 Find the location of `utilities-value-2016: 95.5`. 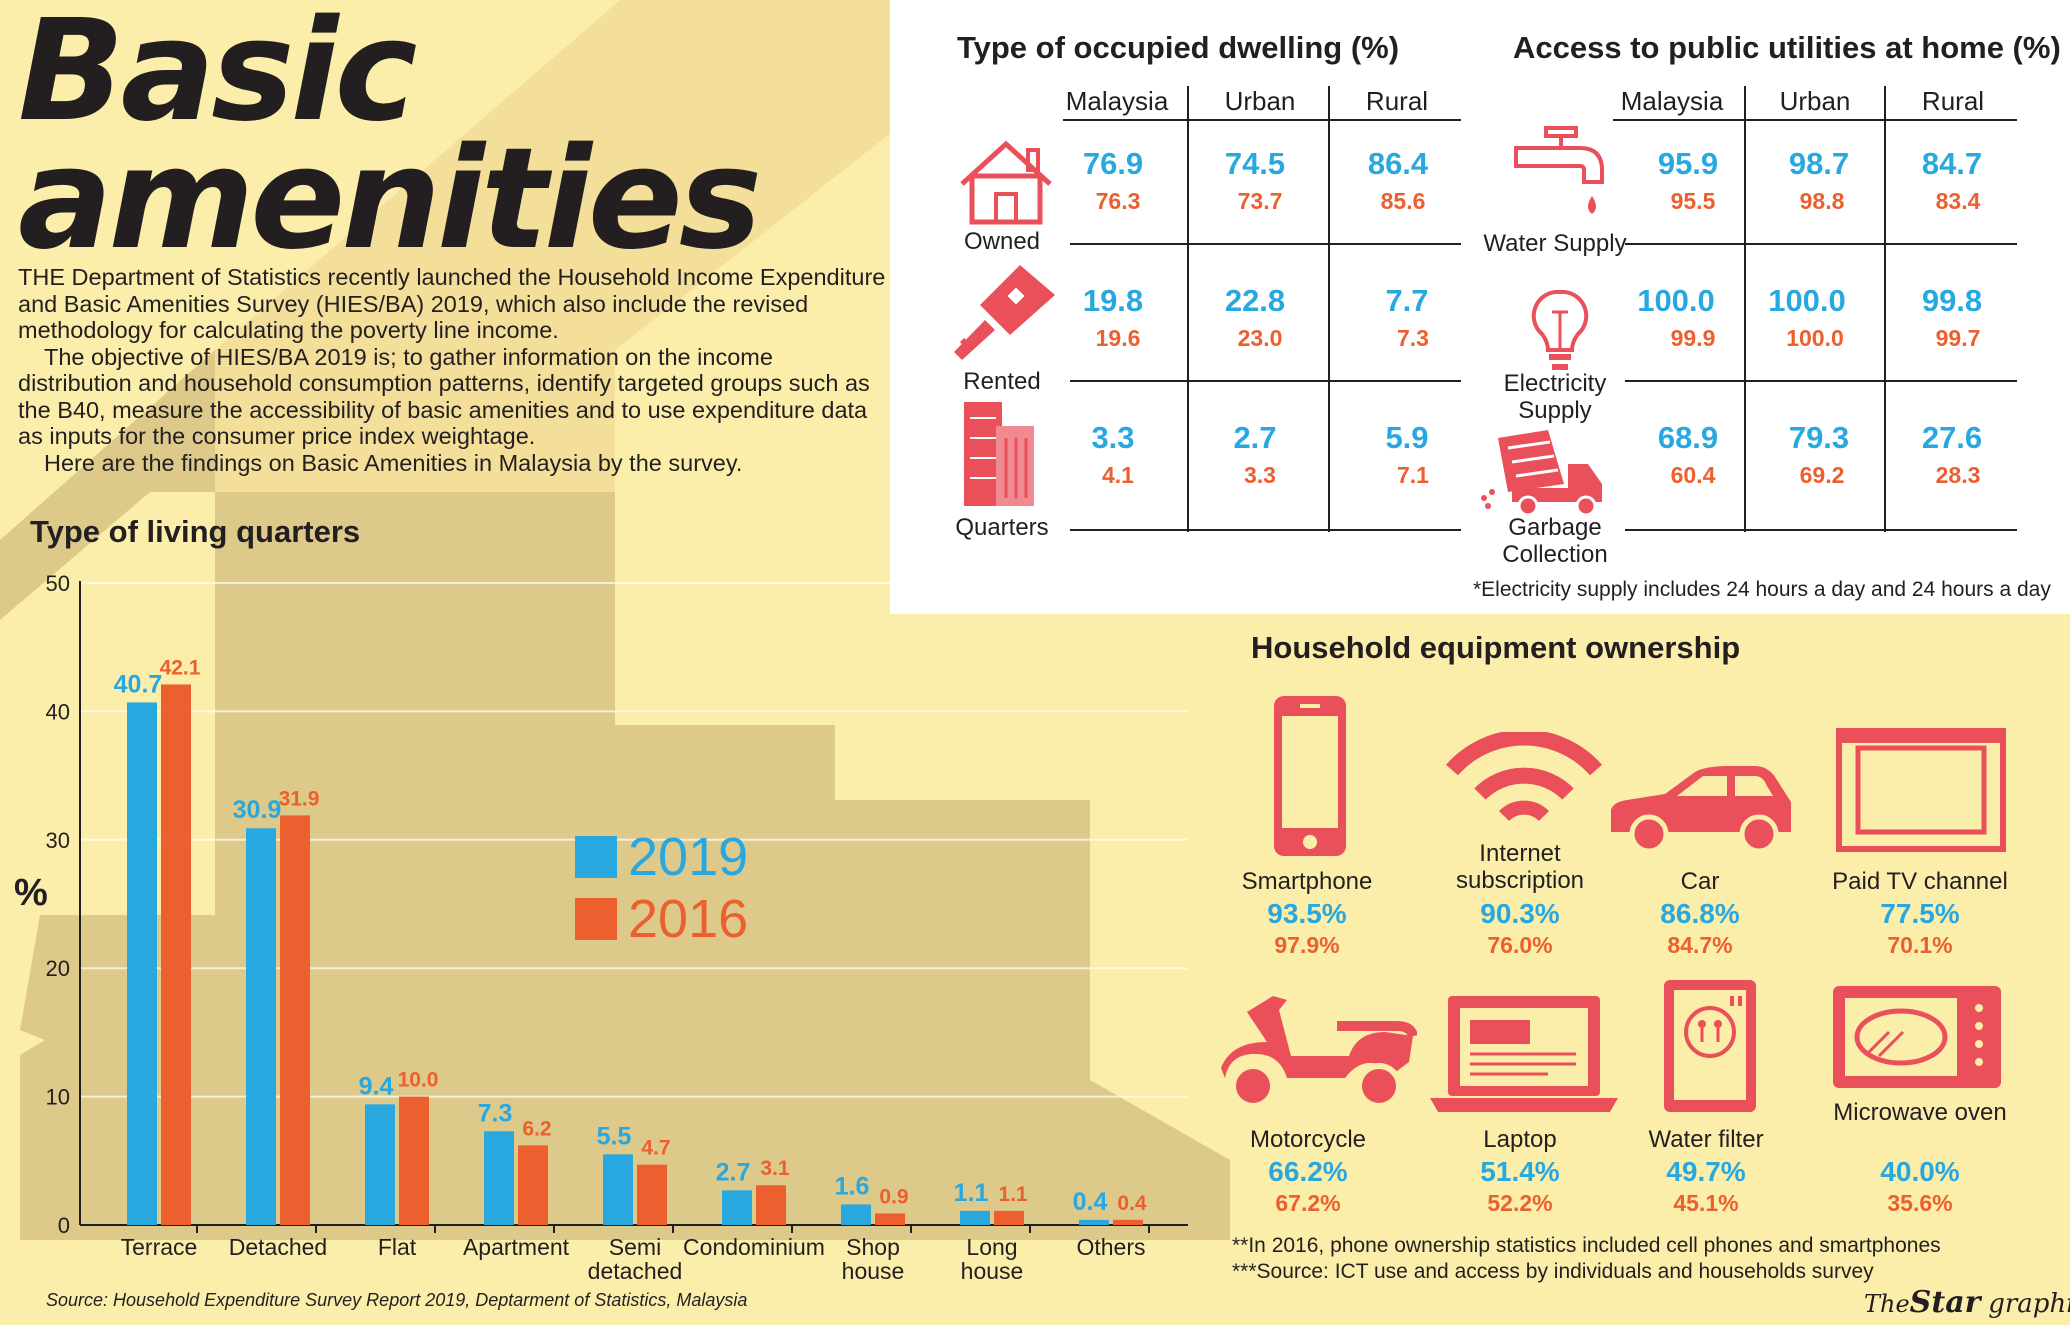

utilities-value-2016: 95.5 is located at coordinates (1693, 201).